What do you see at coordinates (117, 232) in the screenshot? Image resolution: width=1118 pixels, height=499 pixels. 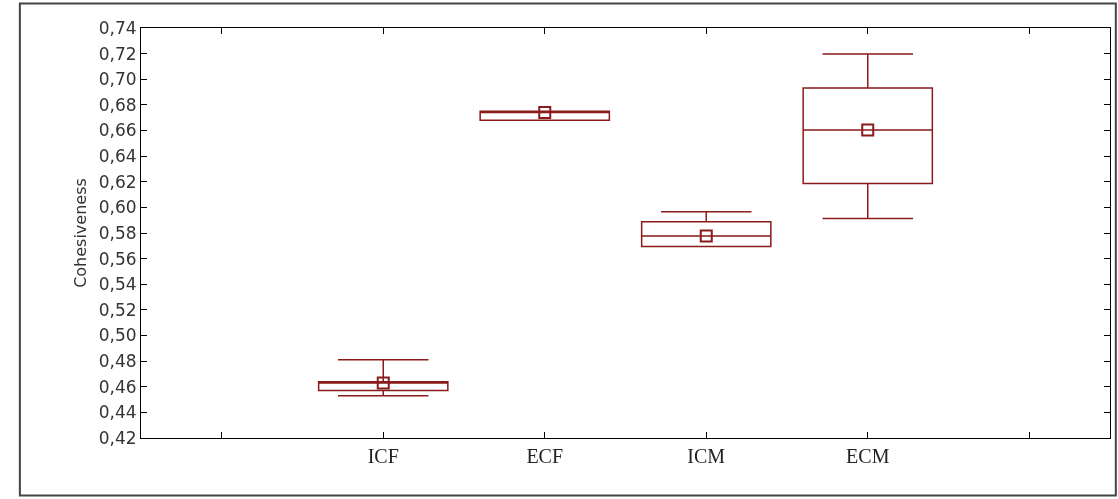 I see `y-tick-label: 0,58` at bounding box center [117, 232].